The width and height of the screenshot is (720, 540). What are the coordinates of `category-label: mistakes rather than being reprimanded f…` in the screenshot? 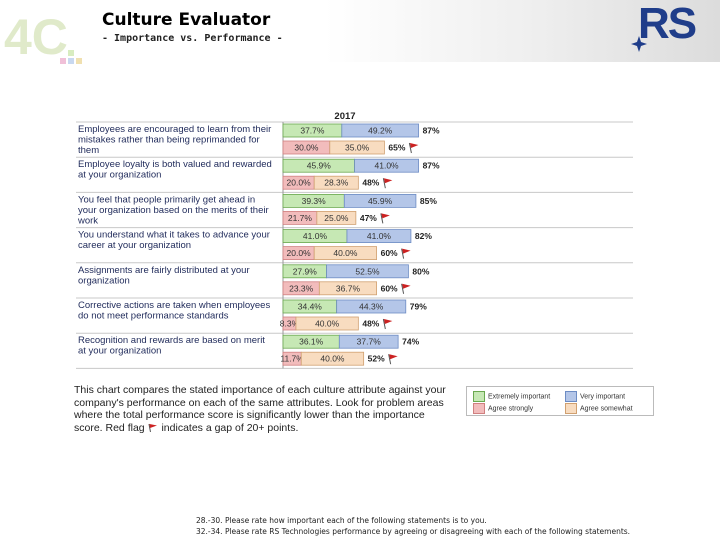 It's located at (169, 140).